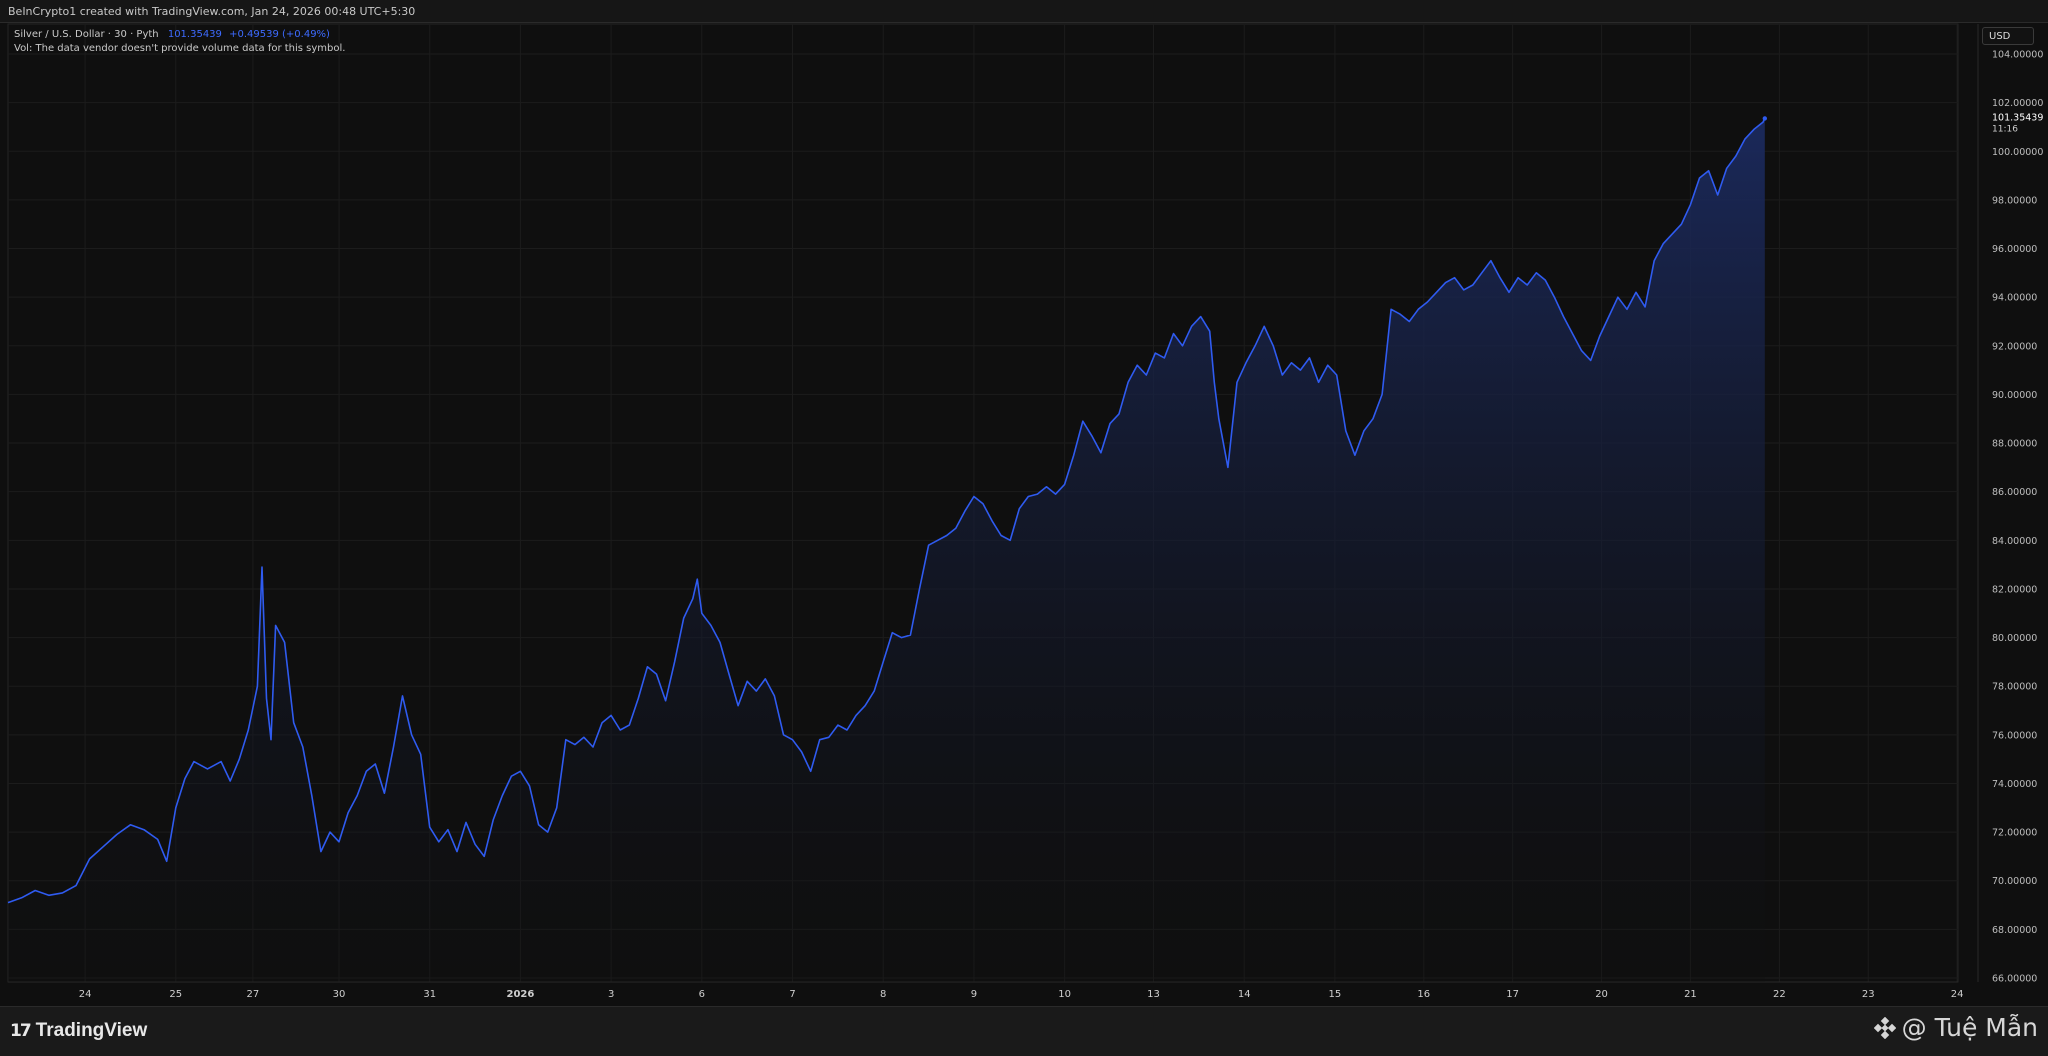 The height and width of the screenshot is (1056, 2048). I want to click on y-tick-label: 80.00000, so click(2014, 638).